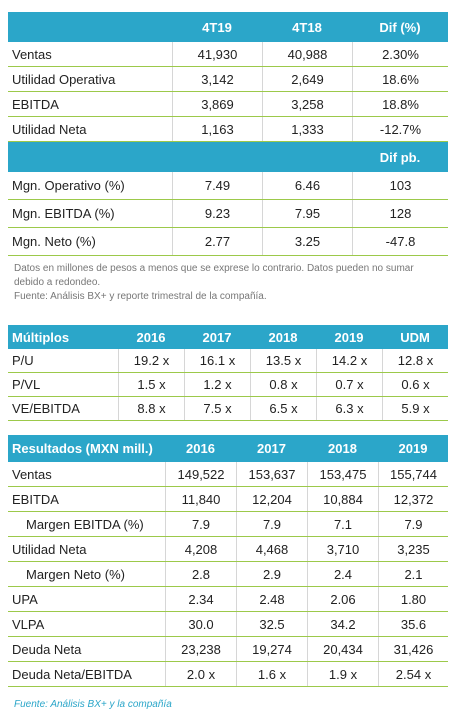 Image resolution: width=456 pixels, height=712 pixels. What do you see at coordinates (271, 674) in the screenshot?
I see `cell: 1.6 x` at bounding box center [271, 674].